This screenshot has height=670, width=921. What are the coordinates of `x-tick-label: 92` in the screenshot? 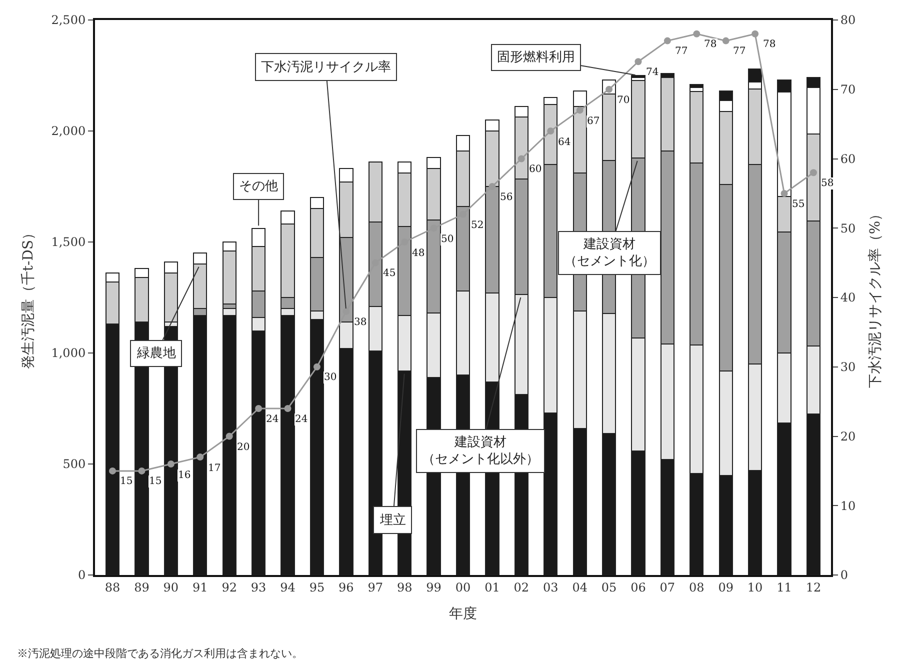 It's located at (229, 587).